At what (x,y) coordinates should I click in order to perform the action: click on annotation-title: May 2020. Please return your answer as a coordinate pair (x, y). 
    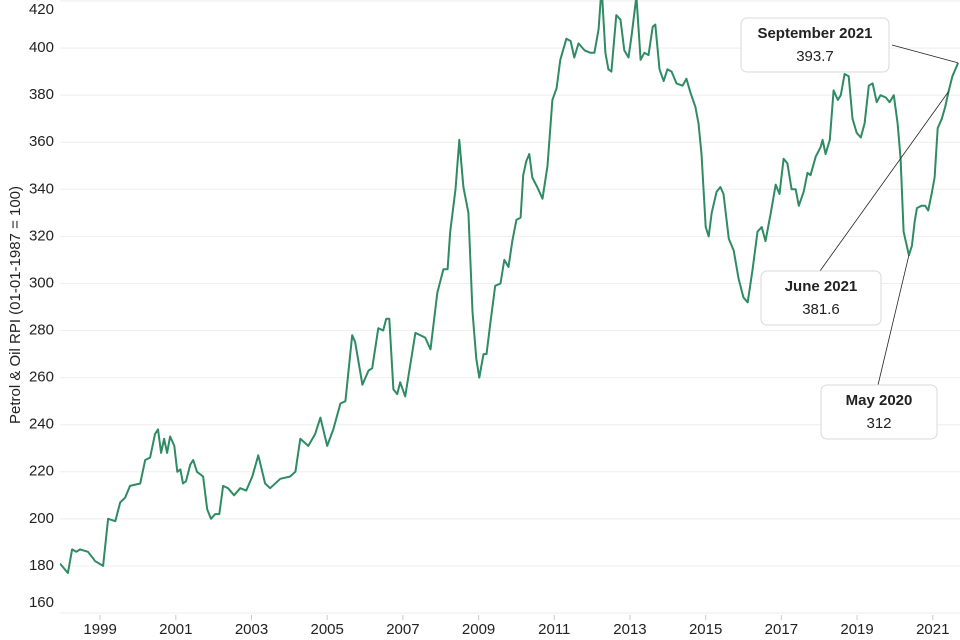
    Looking at the image, I should click on (879, 400).